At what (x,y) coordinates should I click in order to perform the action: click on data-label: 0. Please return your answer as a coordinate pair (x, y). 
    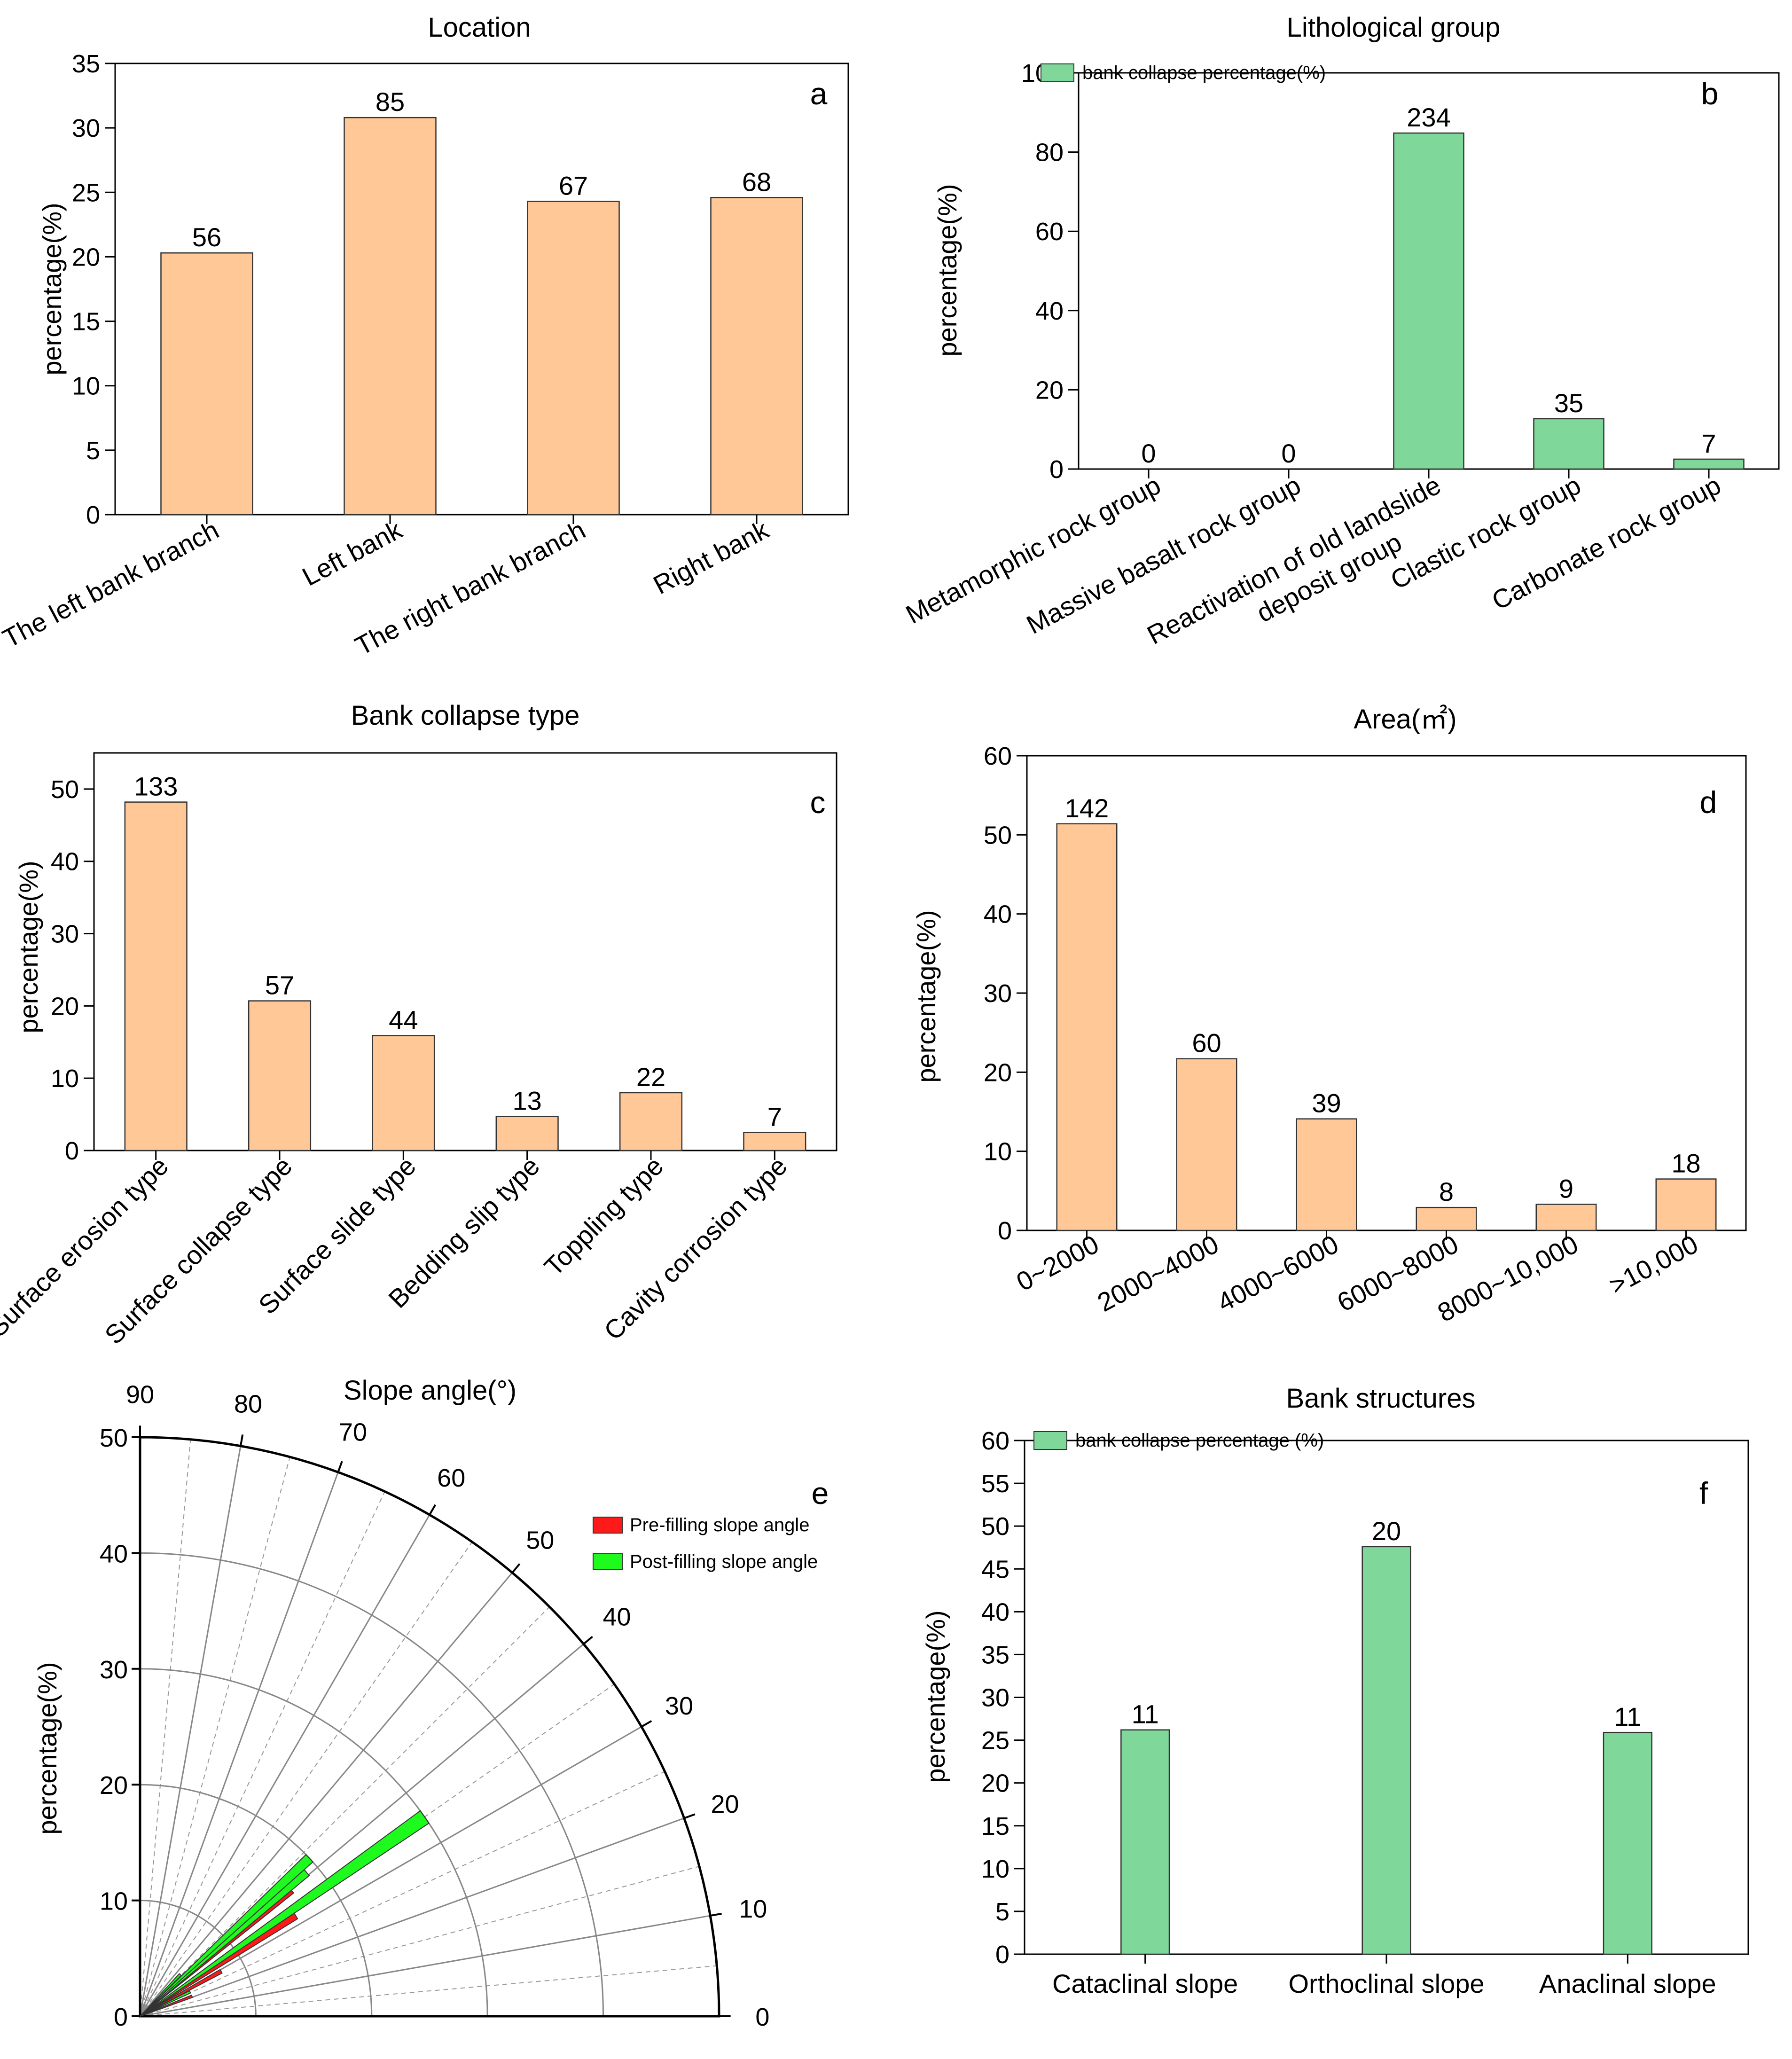
    Looking at the image, I should click on (1288, 453).